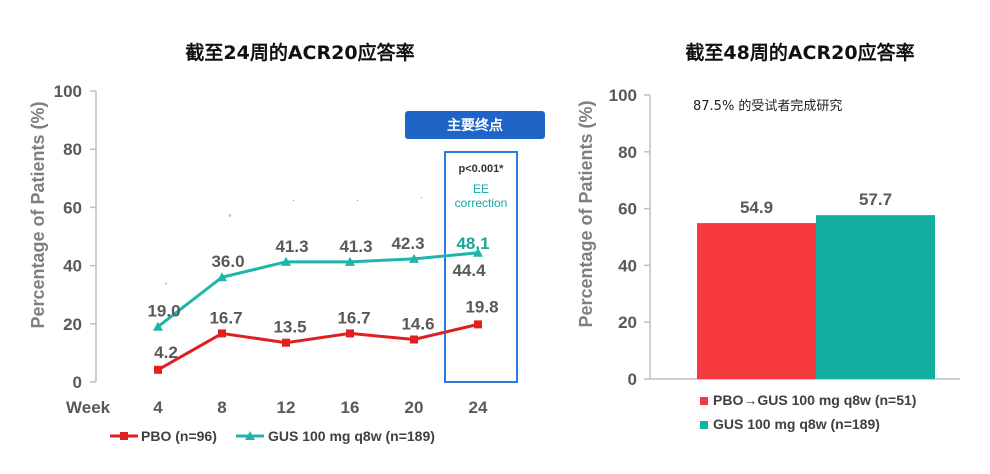  Describe the element at coordinates (88, 407) in the screenshot. I see `left-x-axis-title: Week` at that location.